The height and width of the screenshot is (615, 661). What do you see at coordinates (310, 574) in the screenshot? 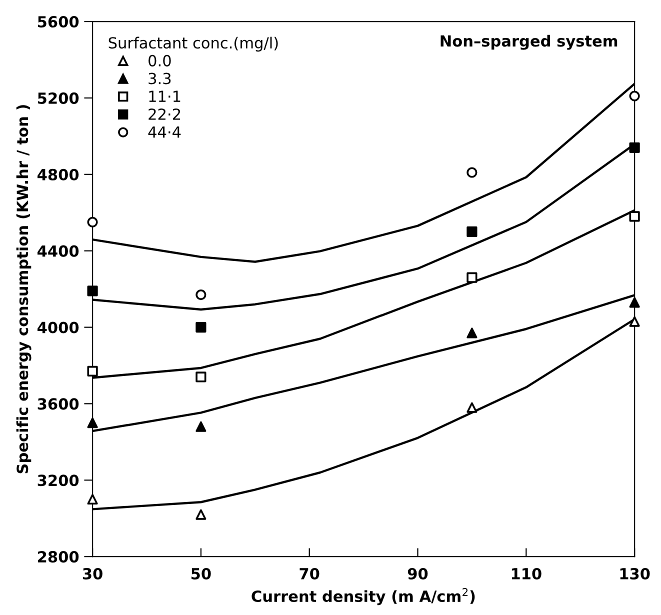
I see `x-tick-label: 70` at bounding box center [310, 574].